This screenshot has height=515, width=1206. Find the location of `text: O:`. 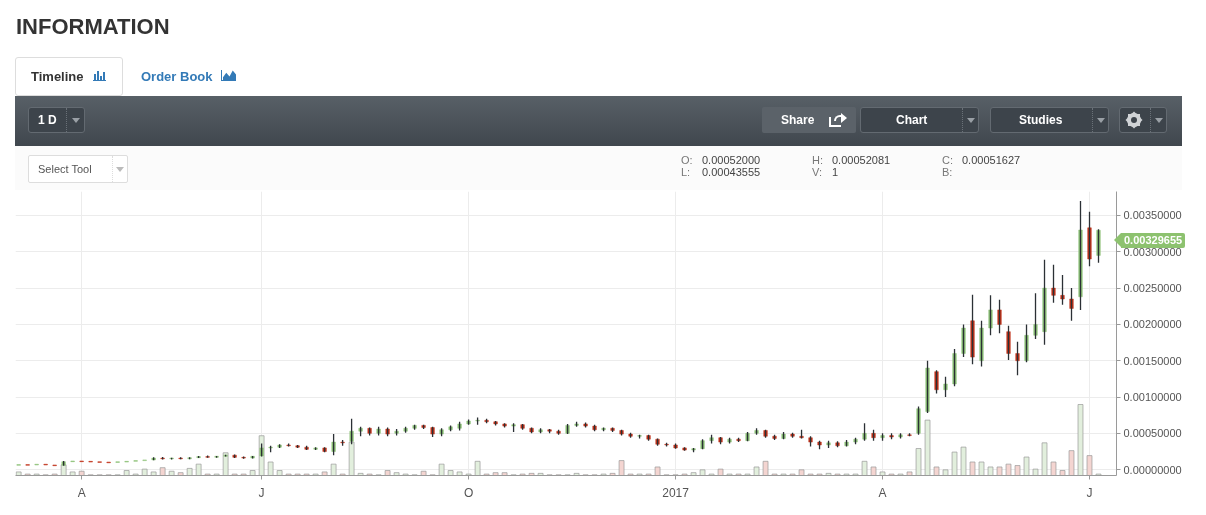

text: O: is located at coordinates (687, 160).